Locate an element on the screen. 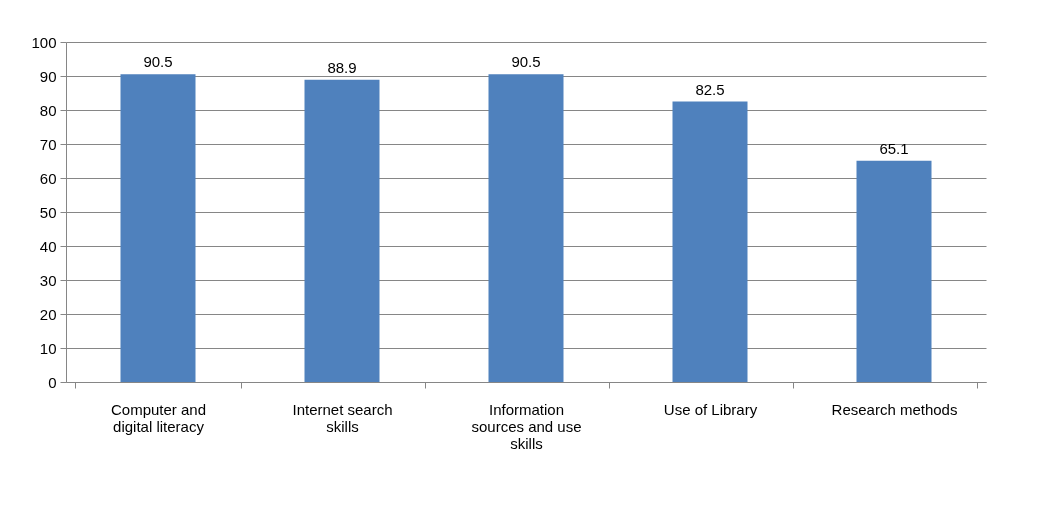 The height and width of the screenshot is (529, 1049). y-tick-label: 0 is located at coordinates (52, 382).